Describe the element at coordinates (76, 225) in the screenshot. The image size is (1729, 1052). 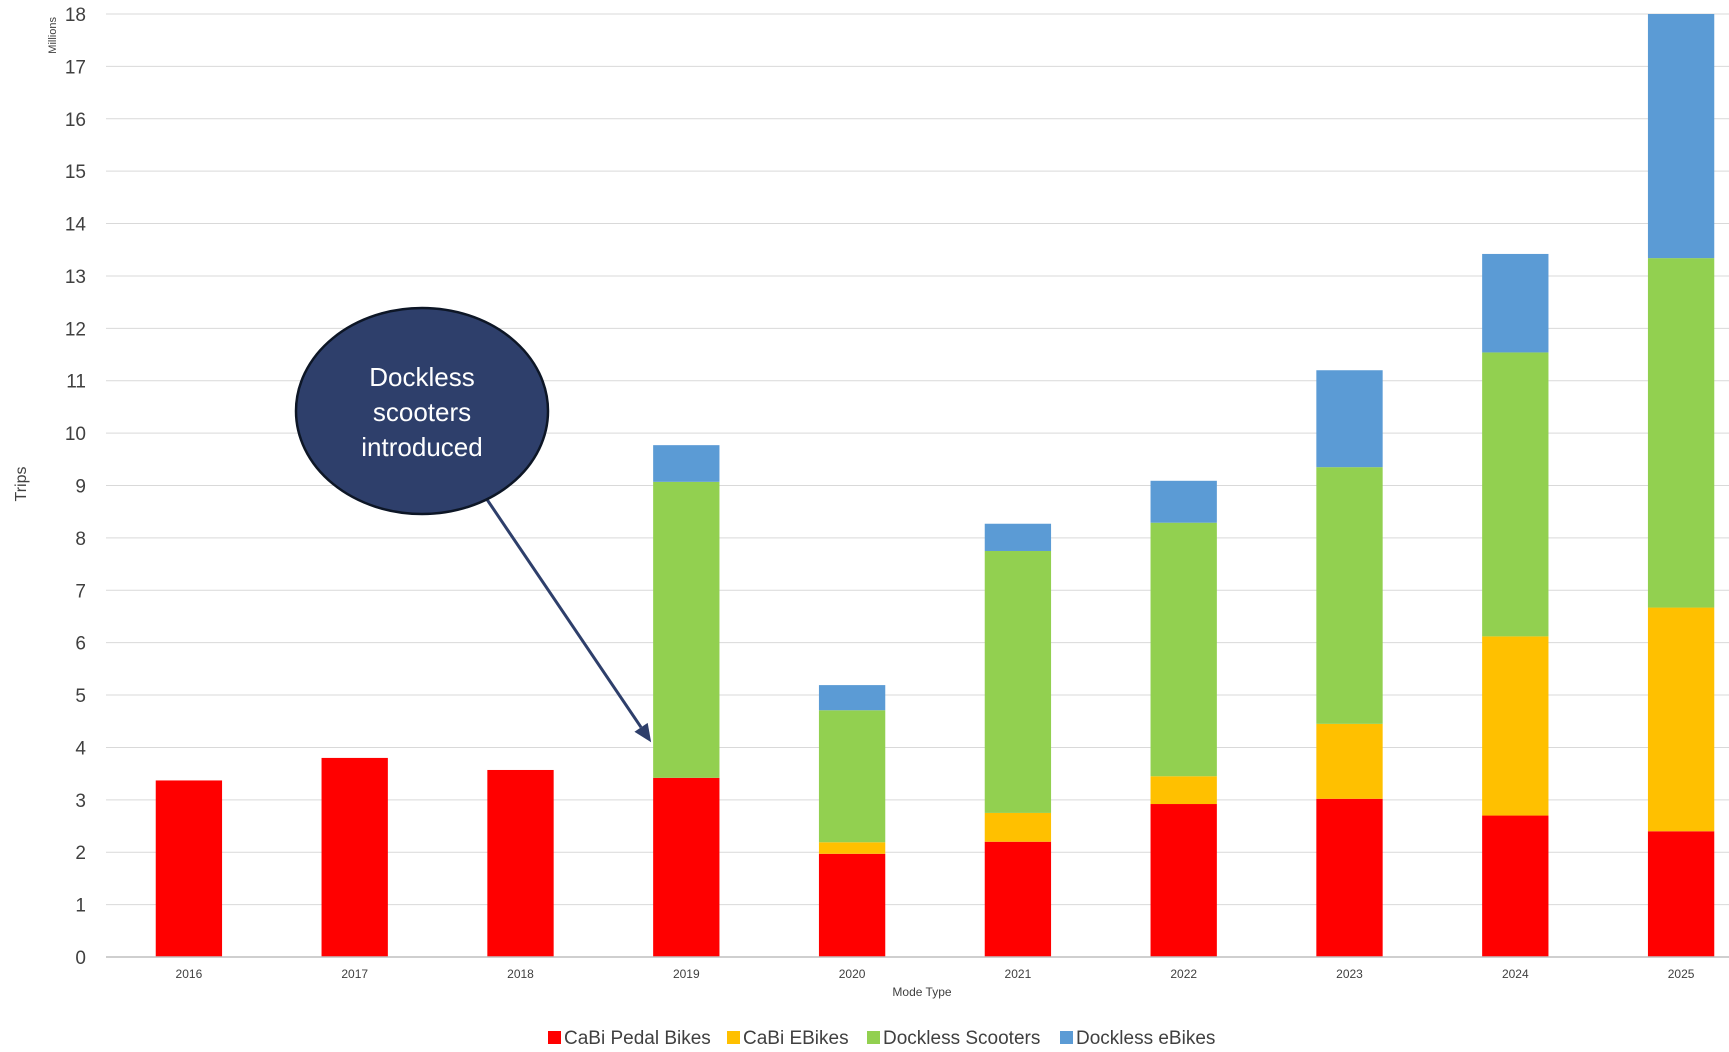
I see `y-tick-label-14: 14` at that location.